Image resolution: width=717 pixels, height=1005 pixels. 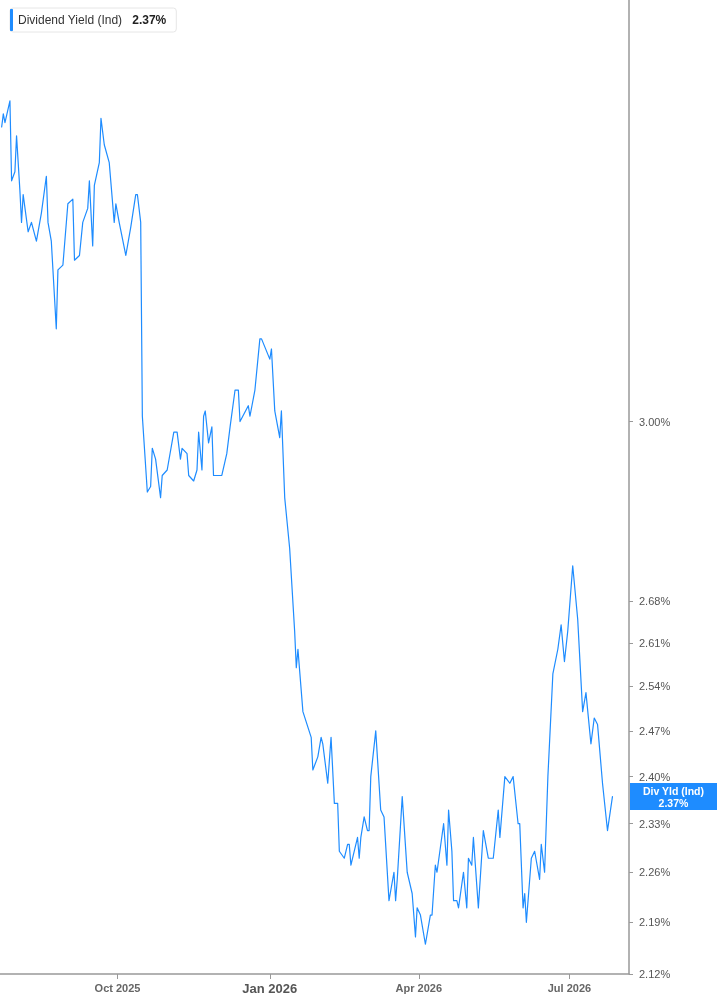 What do you see at coordinates (70, 20) in the screenshot?
I see `legend-label: Dividend Yield (Ind)` at bounding box center [70, 20].